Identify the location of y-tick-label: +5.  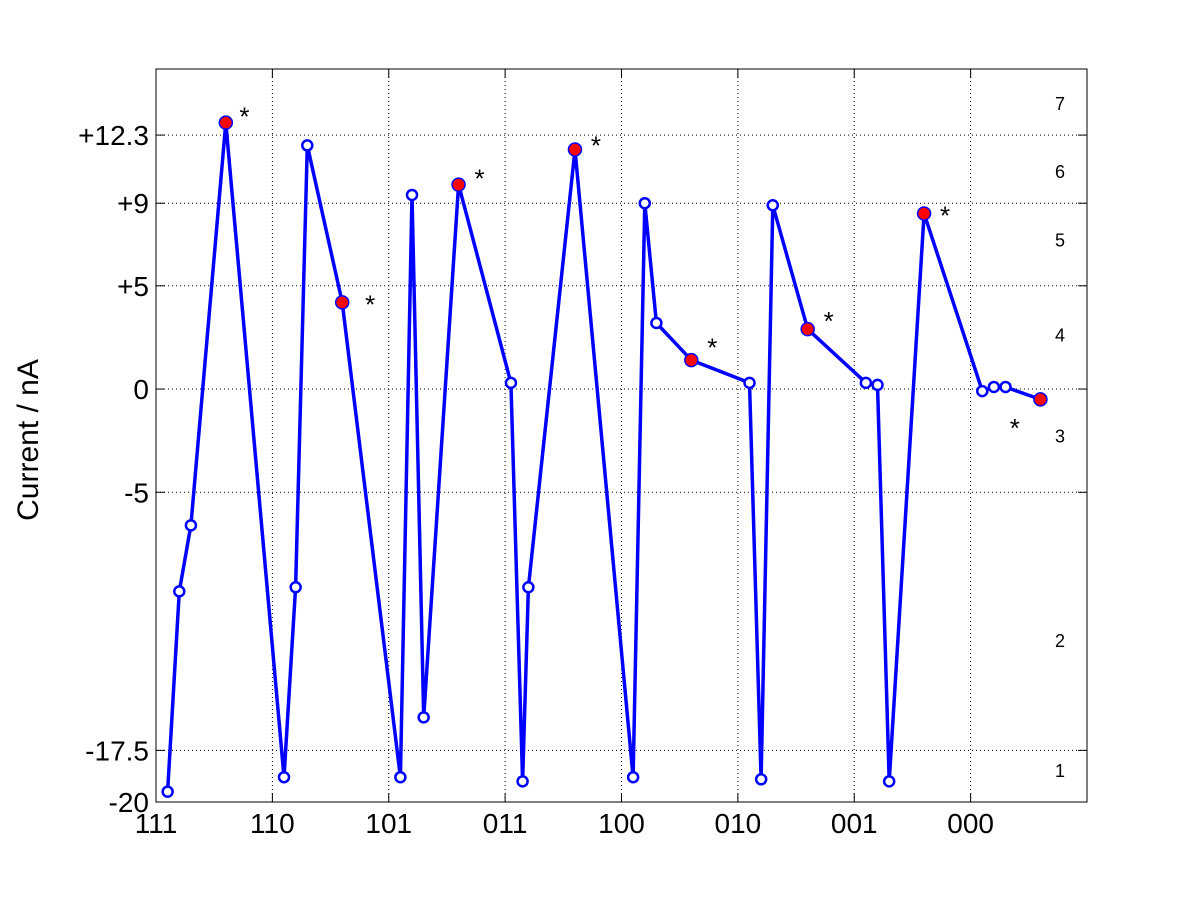
(133, 286).